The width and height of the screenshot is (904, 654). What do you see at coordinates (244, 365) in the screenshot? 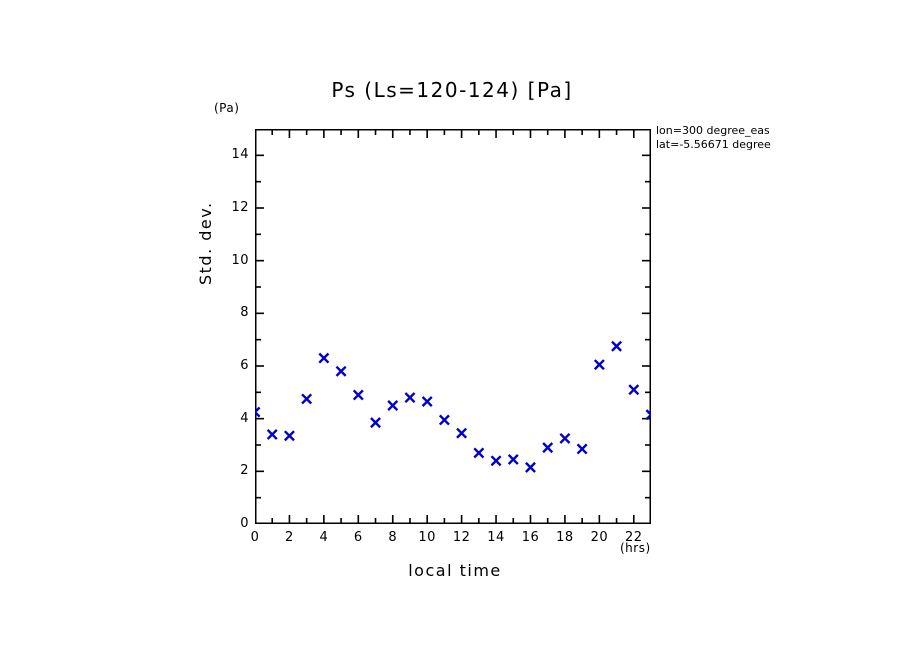
I see `y-tick-label: 6` at bounding box center [244, 365].